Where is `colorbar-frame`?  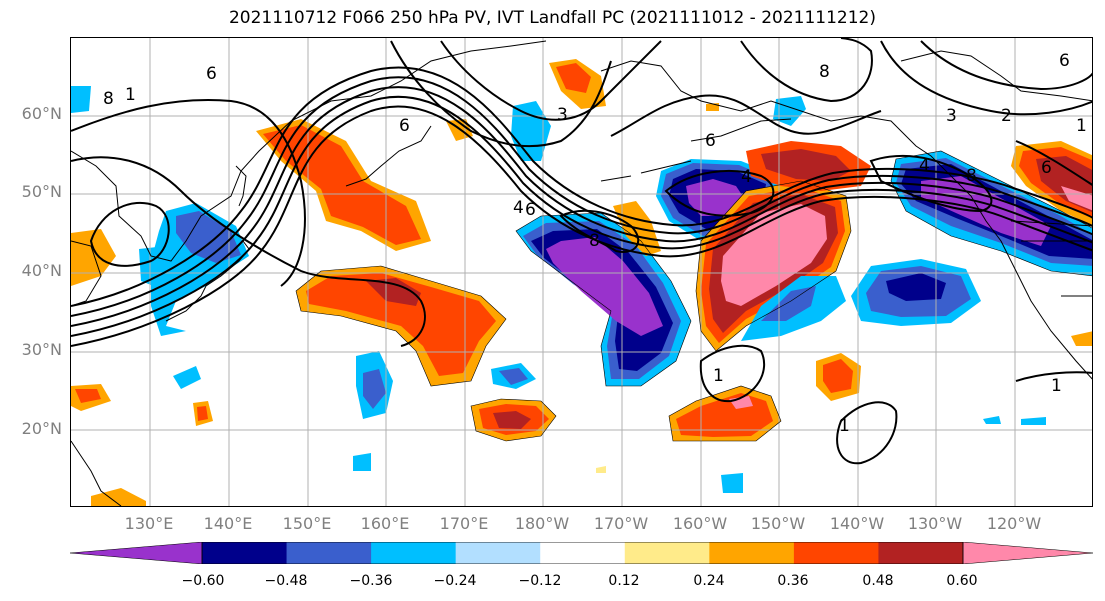
colorbar-frame is located at coordinates (582, 553).